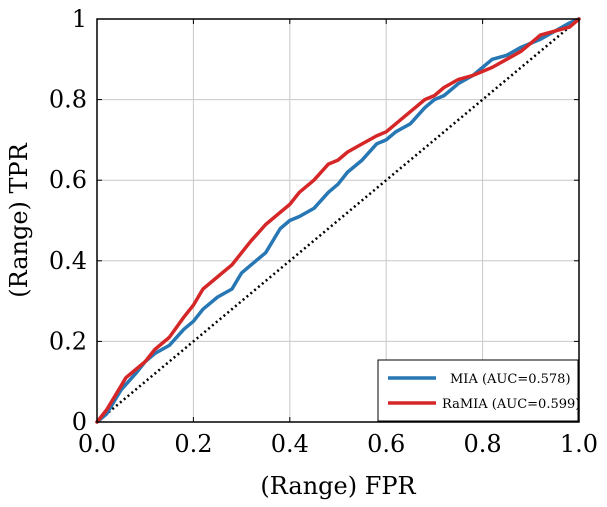  What do you see at coordinates (97, 444) in the screenshot?
I see `x-tick-label: 0.0` at bounding box center [97, 444].